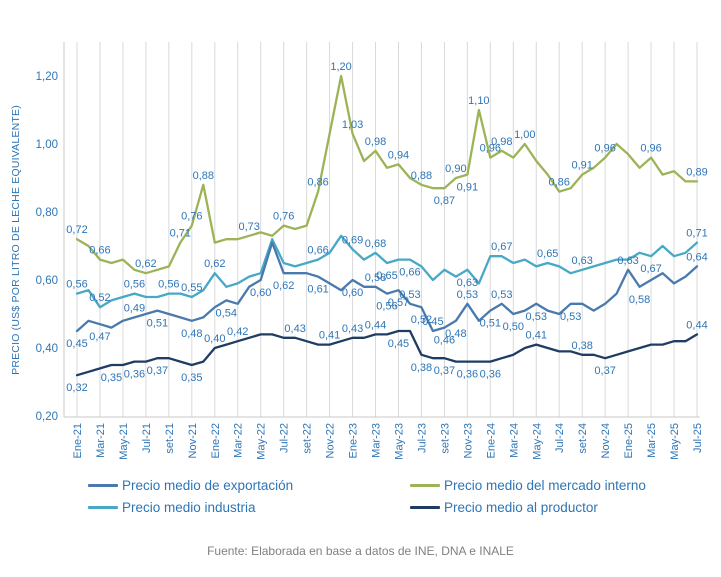  I want to click on x-tick-label: set-22, so click(308, 438).